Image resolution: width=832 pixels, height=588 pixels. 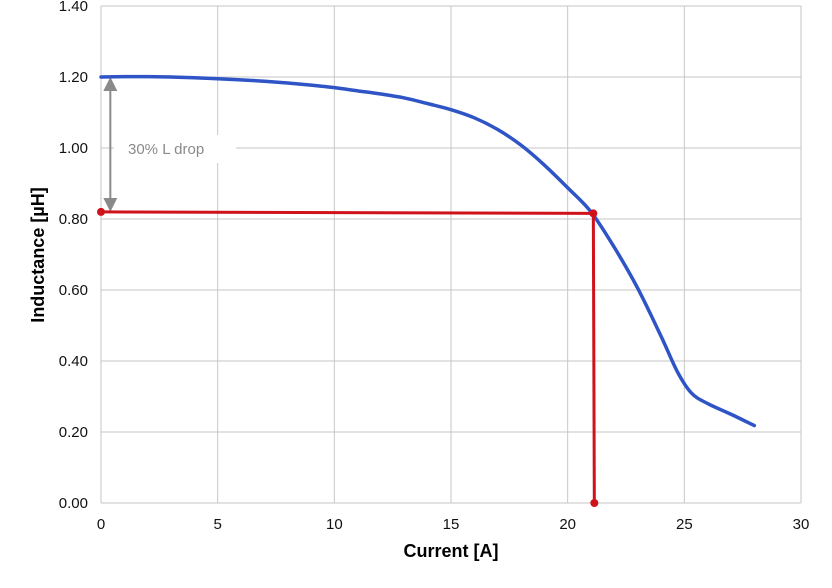 I want to click on red-current-line, so click(x=593, y=357).